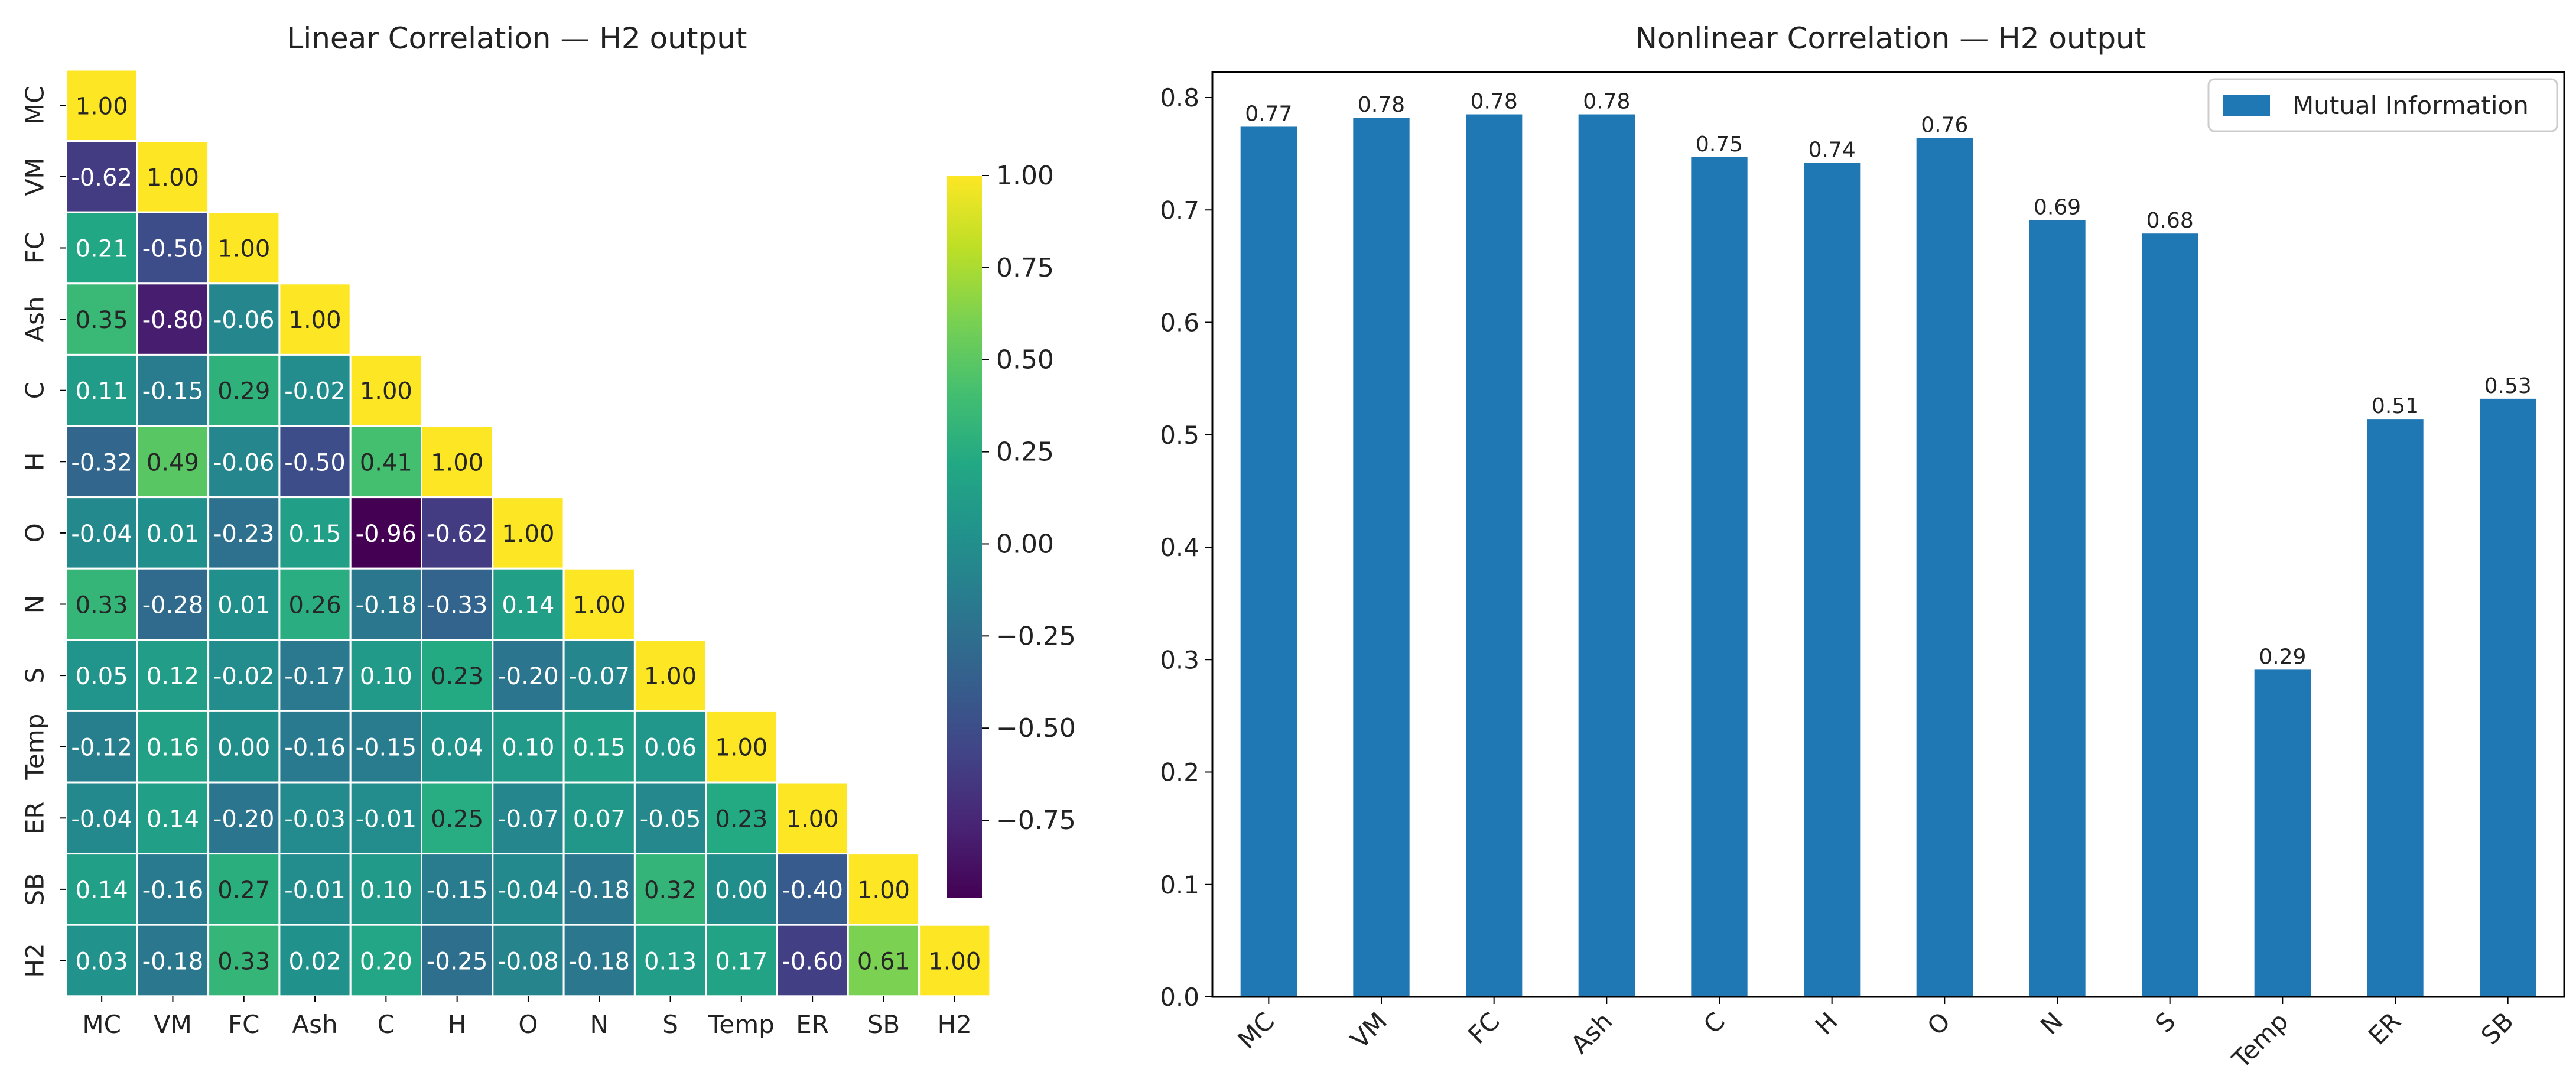  I want to click on heatmap-cell-sb-n, so click(599, 890).